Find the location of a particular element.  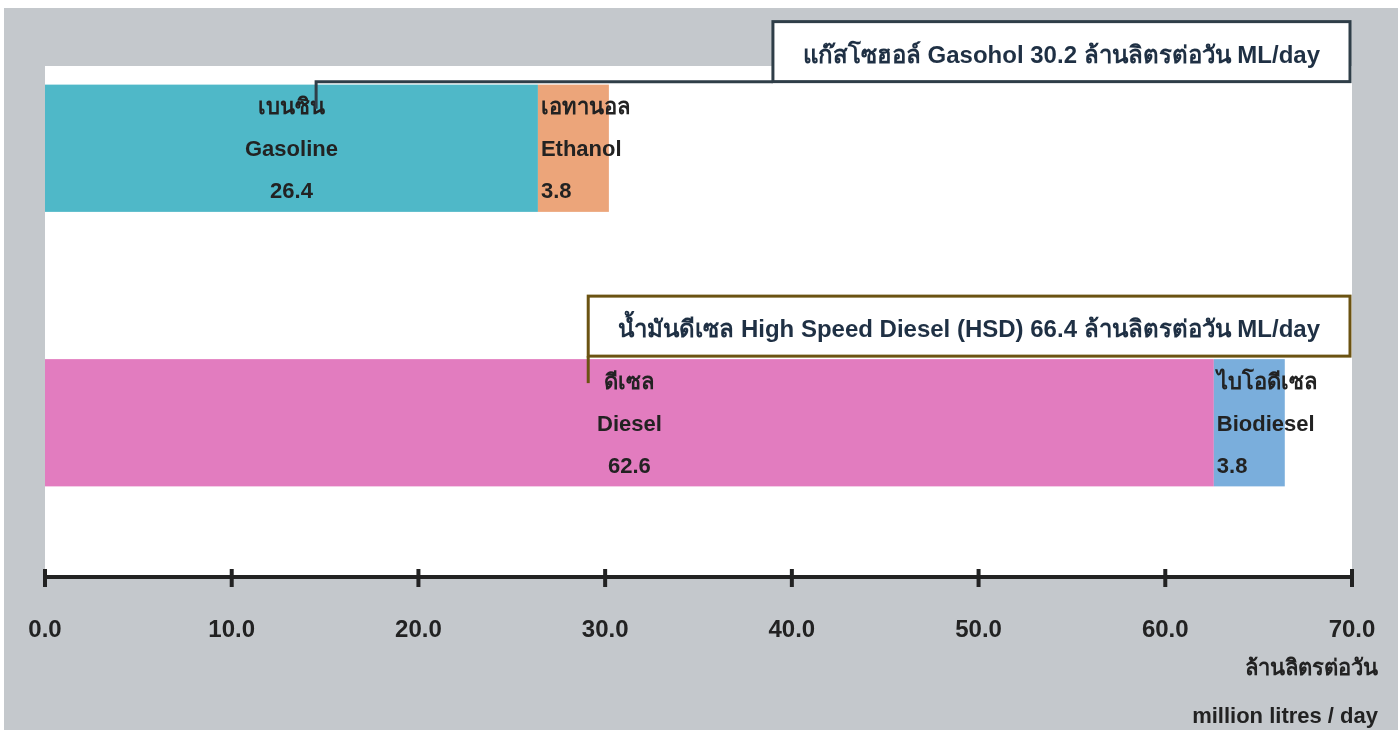

x-tick-label: 50.0 is located at coordinates (978, 628).